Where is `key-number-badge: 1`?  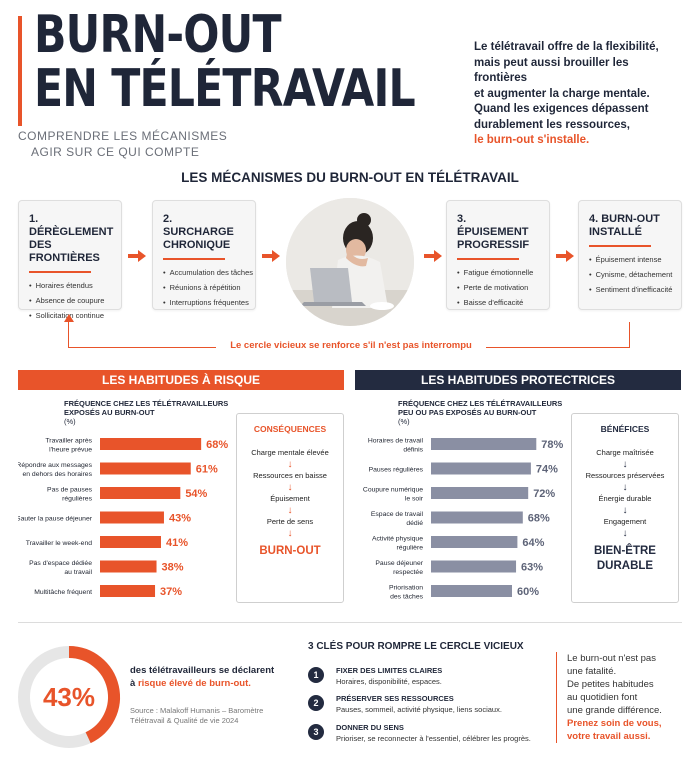 key-number-badge: 1 is located at coordinates (316, 675).